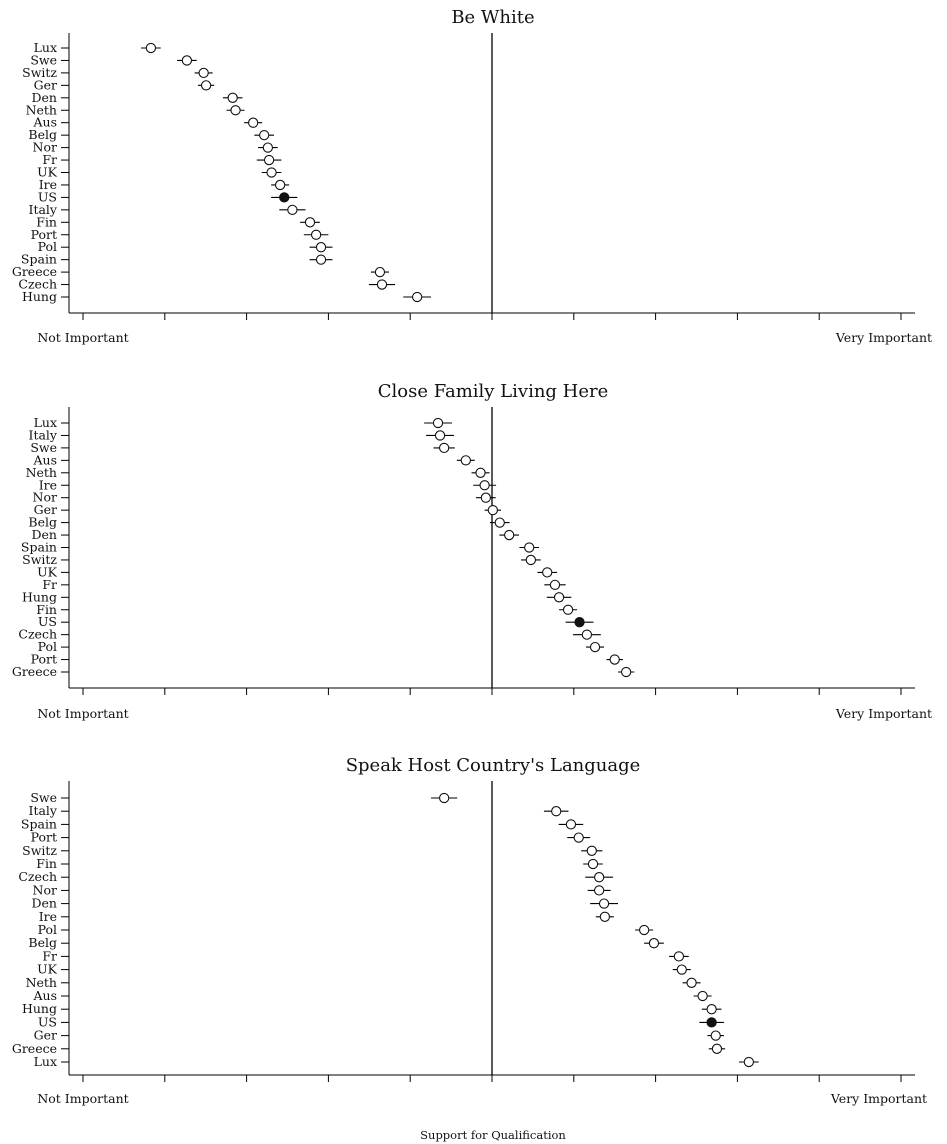  I want to click on panel-title: Close Family Living Here, so click(493, 391).